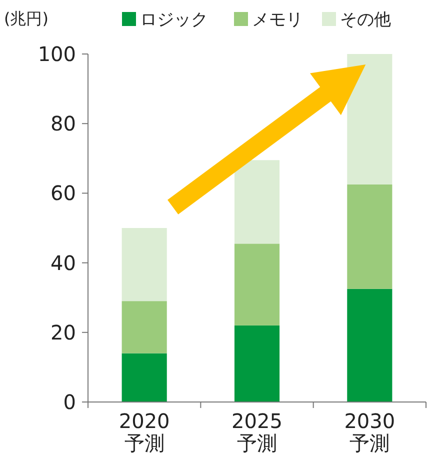 This screenshot has height=476, width=431. I want to click on y-tick-label: 60, so click(63, 193).